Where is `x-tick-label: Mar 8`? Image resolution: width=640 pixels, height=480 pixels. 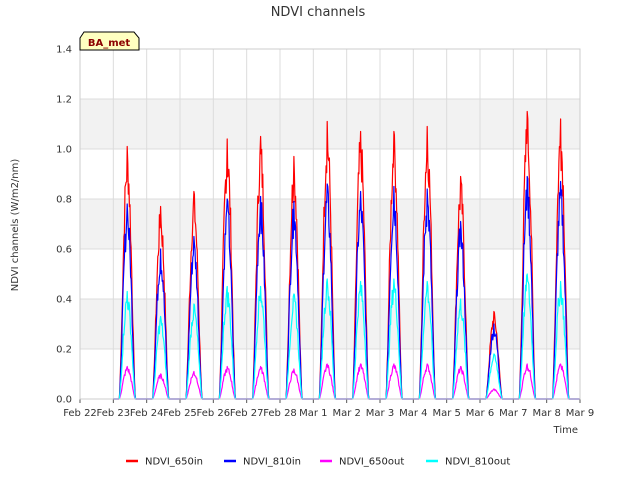 x-tick-label: Mar 8 is located at coordinates (546, 413).